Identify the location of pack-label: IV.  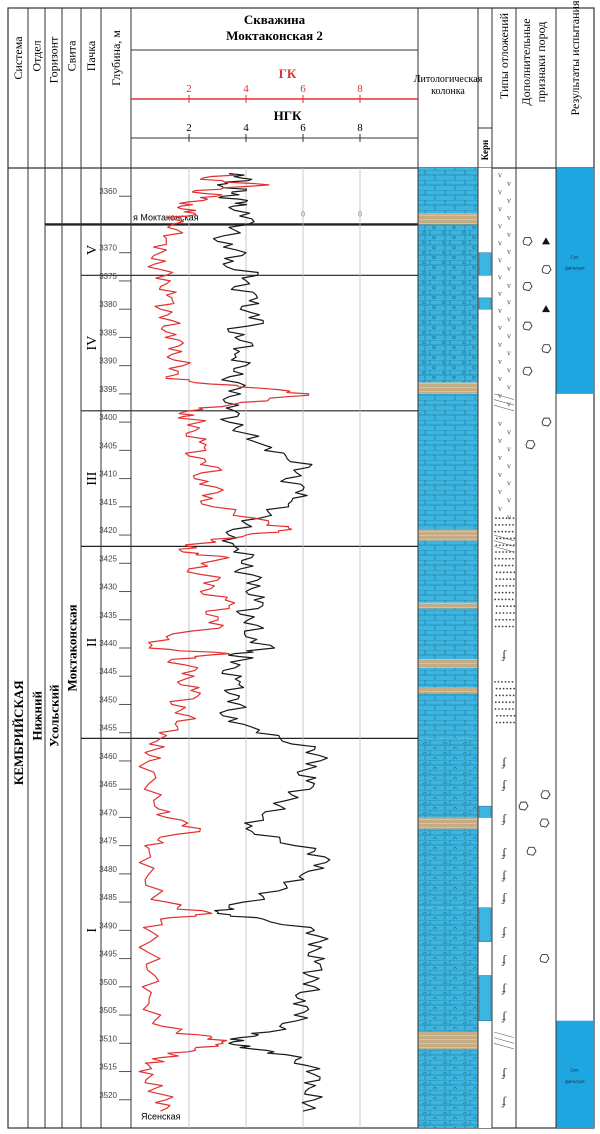
(92, 343).